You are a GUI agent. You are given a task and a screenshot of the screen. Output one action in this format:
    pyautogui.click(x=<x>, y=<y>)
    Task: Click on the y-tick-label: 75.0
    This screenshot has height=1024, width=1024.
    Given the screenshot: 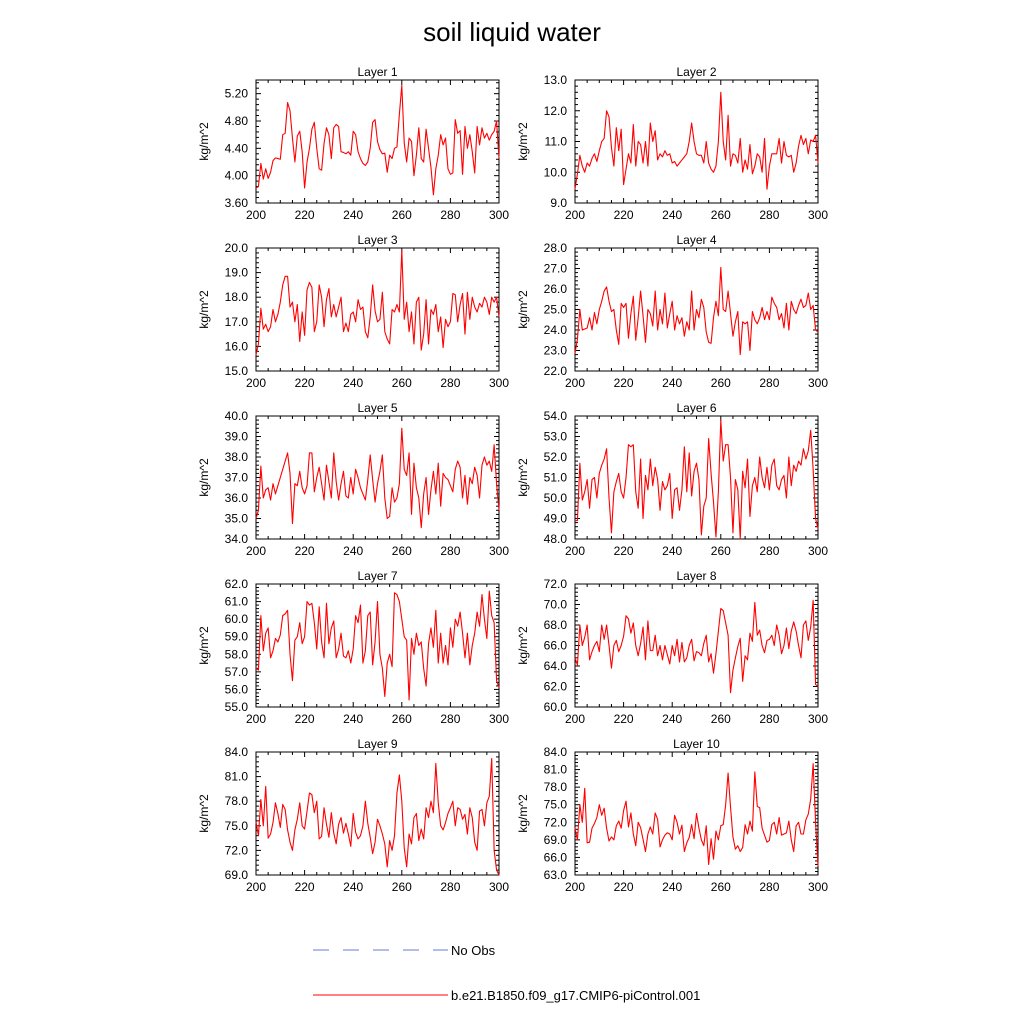 What is the action you would take?
    pyautogui.click(x=556, y=805)
    